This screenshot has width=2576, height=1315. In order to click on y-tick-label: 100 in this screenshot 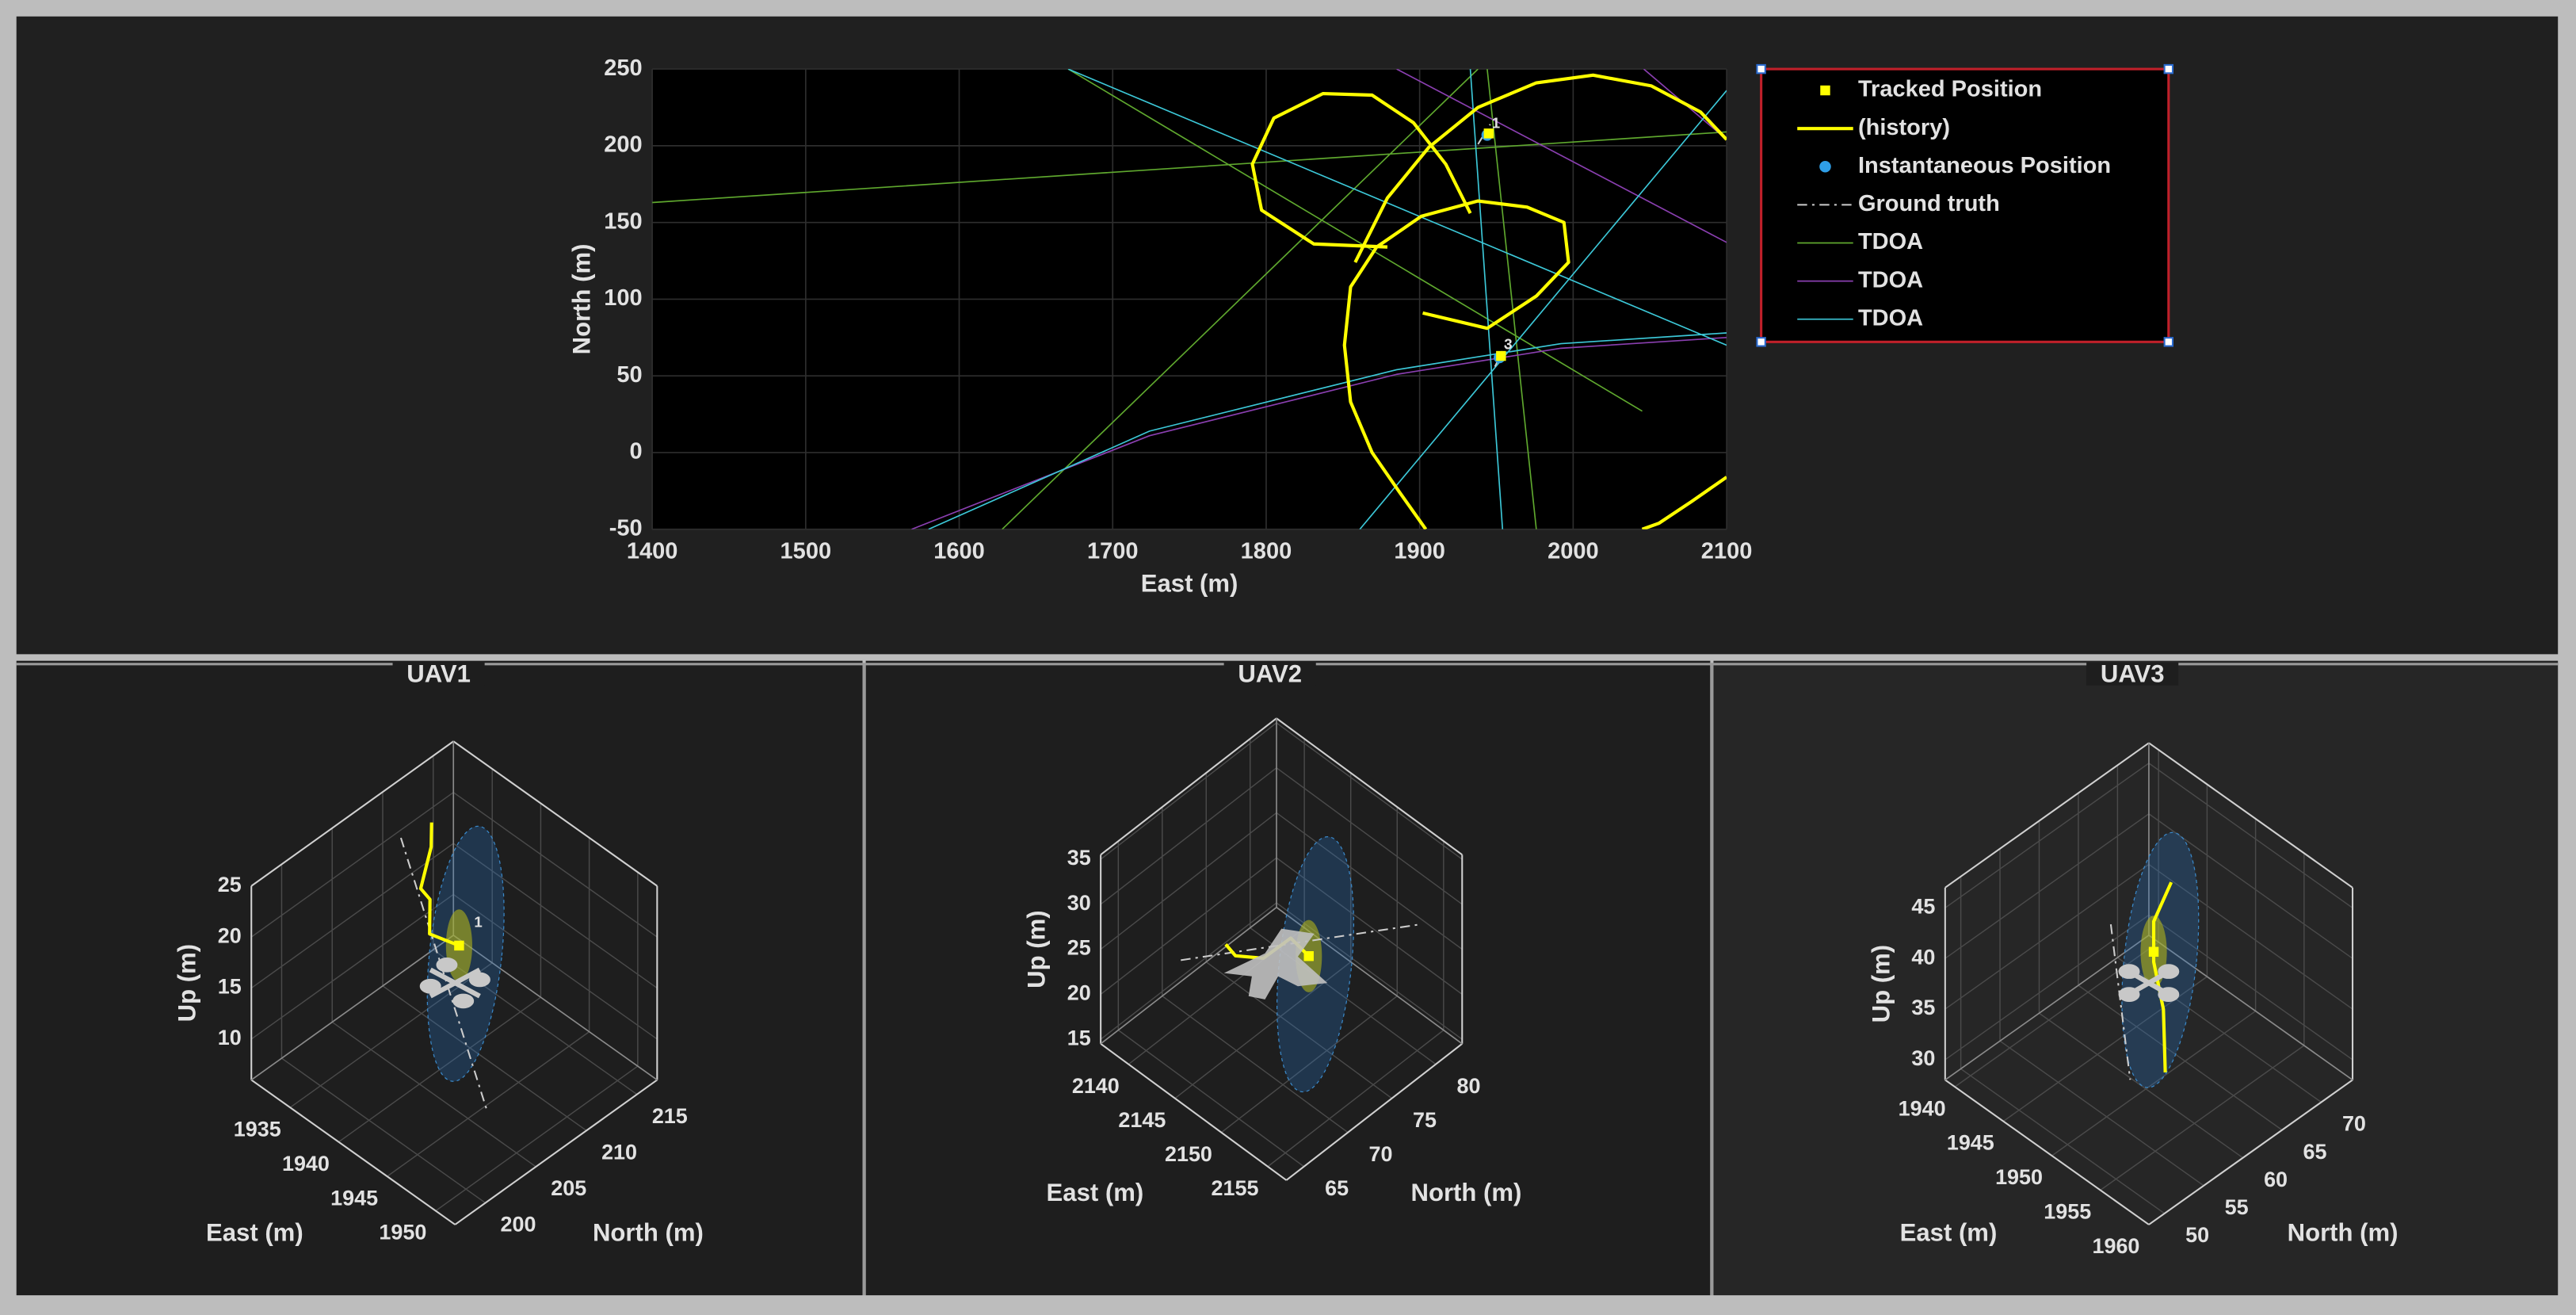, I will do `click(623, 298)`.